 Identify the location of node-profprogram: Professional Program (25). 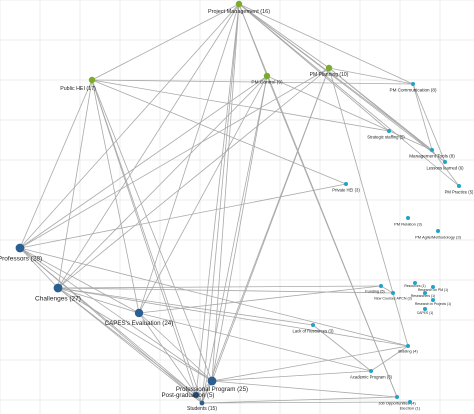
(212, 385).